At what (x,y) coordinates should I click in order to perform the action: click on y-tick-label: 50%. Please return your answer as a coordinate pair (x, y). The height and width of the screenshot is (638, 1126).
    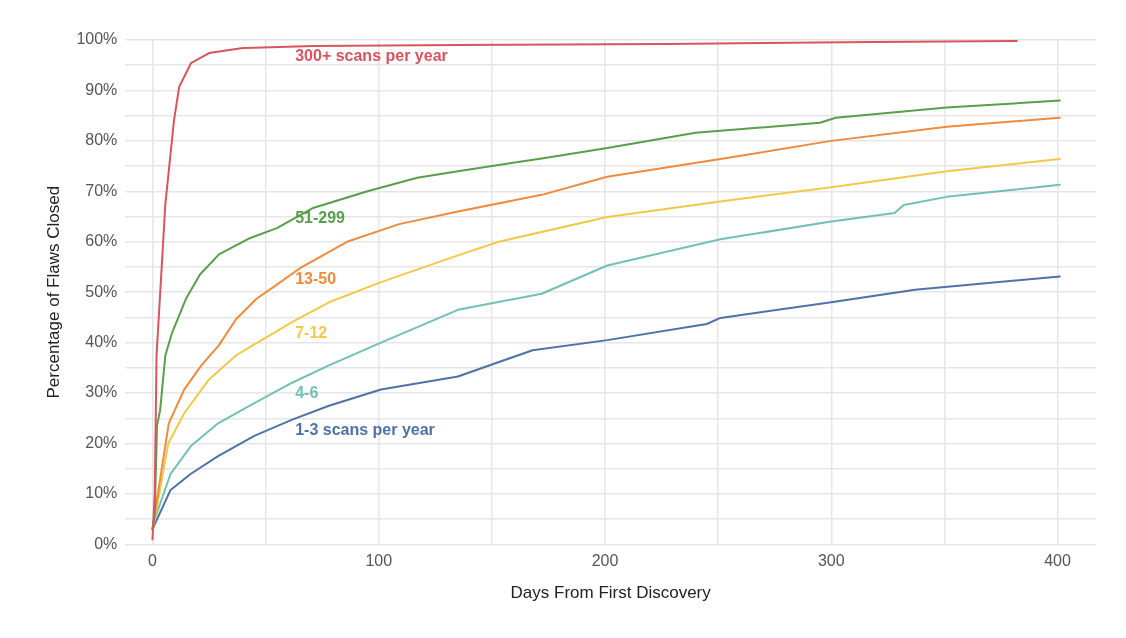
    Looking at the image, I should click on (101, 291).